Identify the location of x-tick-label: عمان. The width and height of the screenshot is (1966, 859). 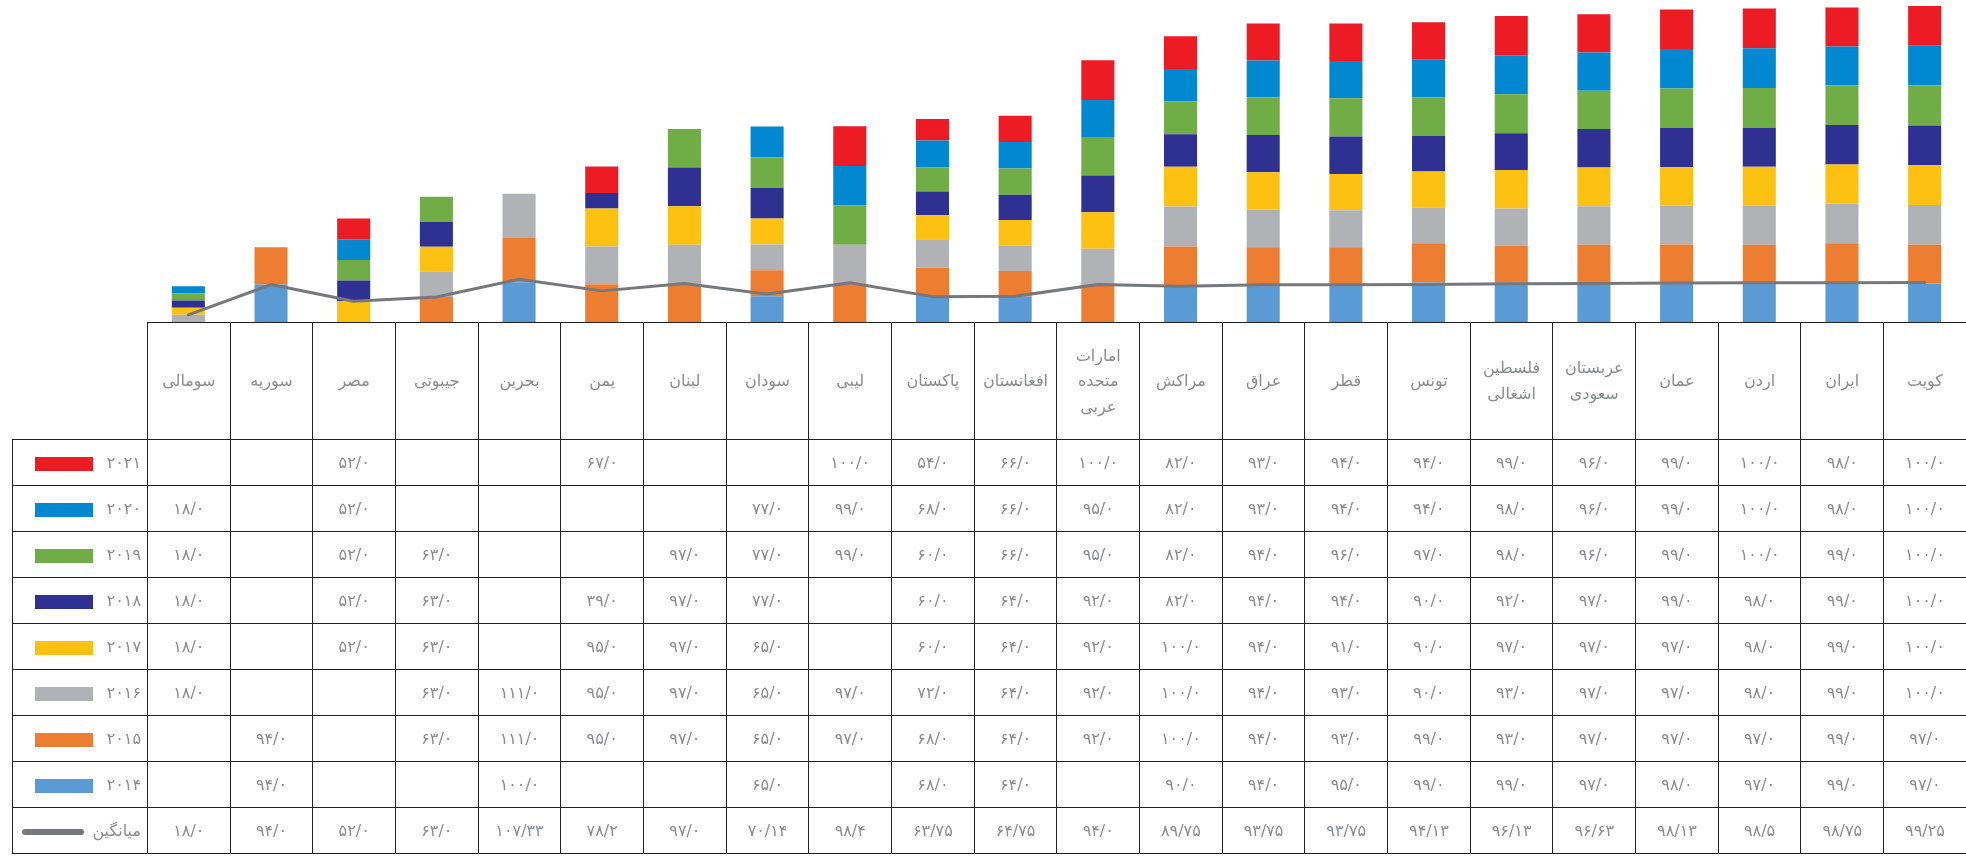
(1677, 381).